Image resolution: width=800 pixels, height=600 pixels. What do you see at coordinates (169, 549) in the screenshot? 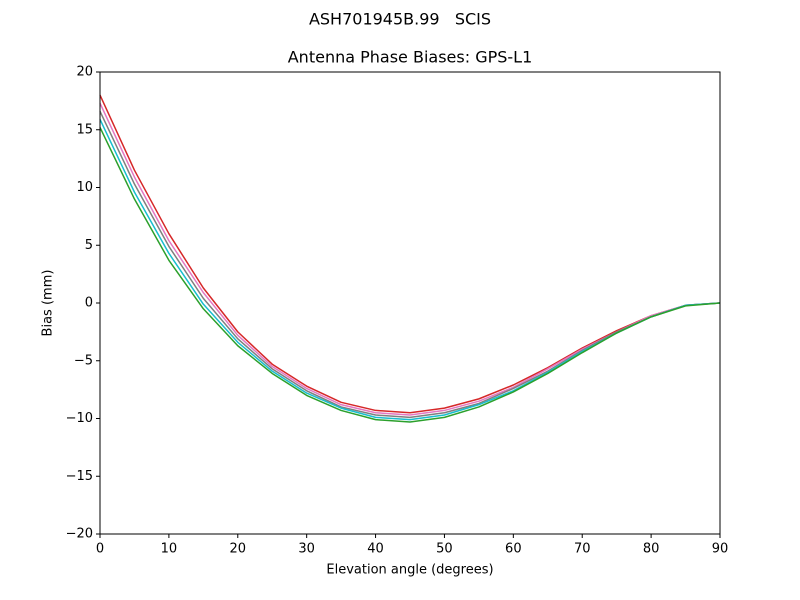
I see `x-tick-label: 10` at bounding box center [169, 549].